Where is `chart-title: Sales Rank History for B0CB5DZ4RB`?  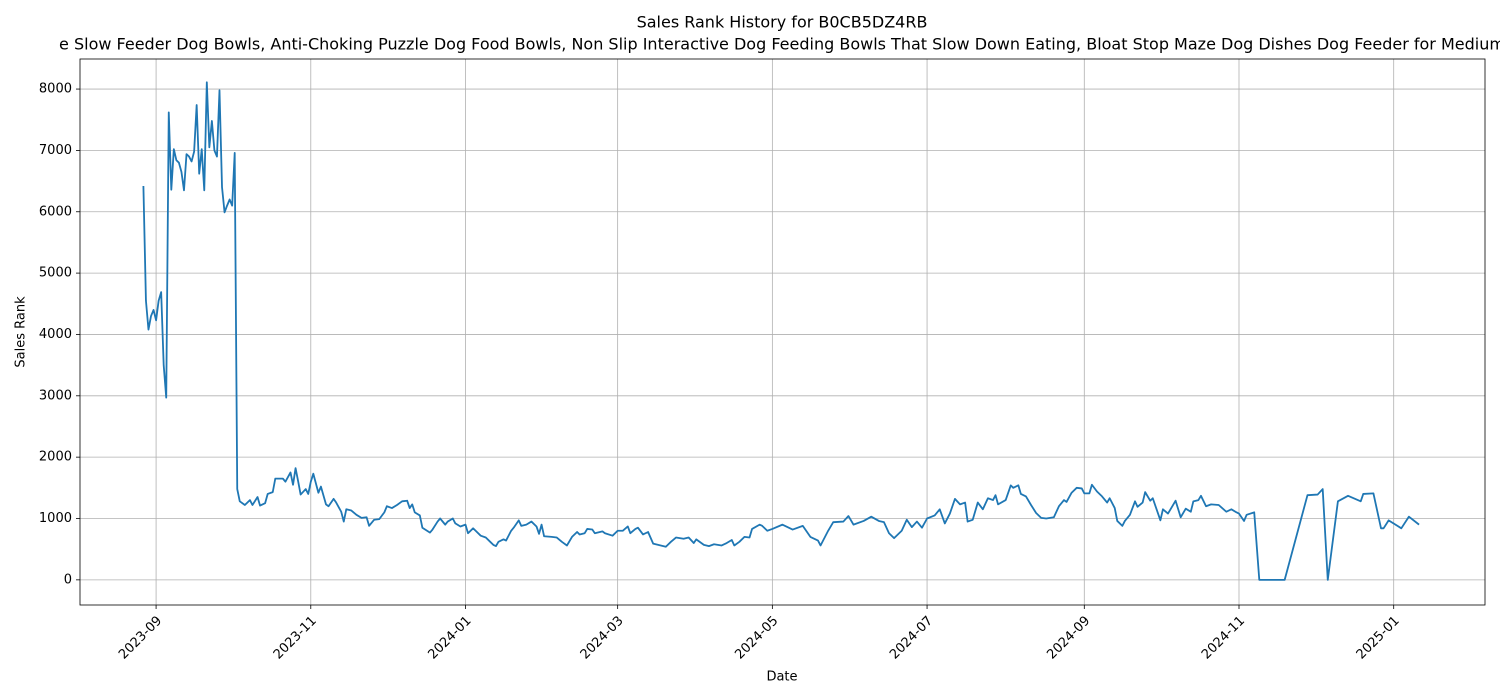
chart-title: Sales Rank History for B0CB5DZ4RB is located at coordinates (782, 22).